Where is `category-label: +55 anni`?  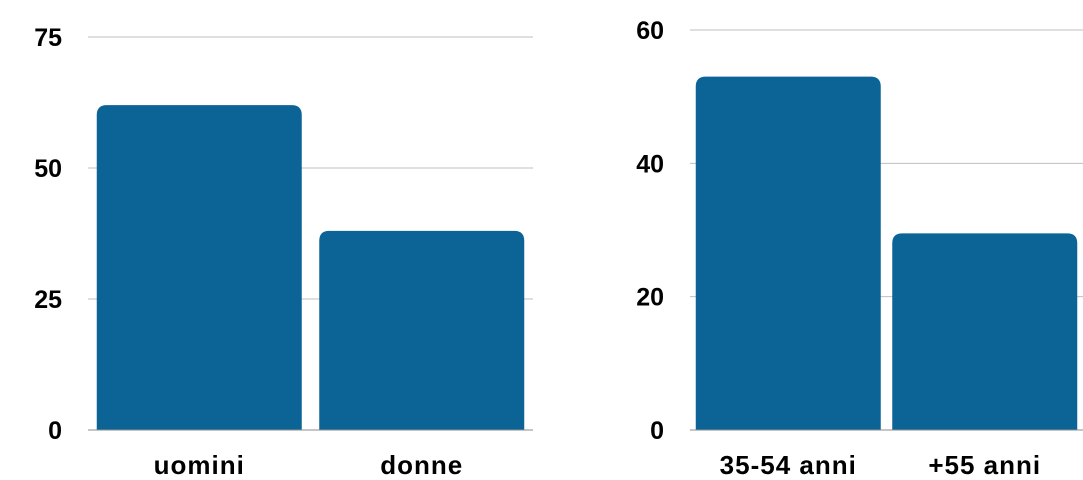
category-label: +55 anni is located at coordinates (984, 465).